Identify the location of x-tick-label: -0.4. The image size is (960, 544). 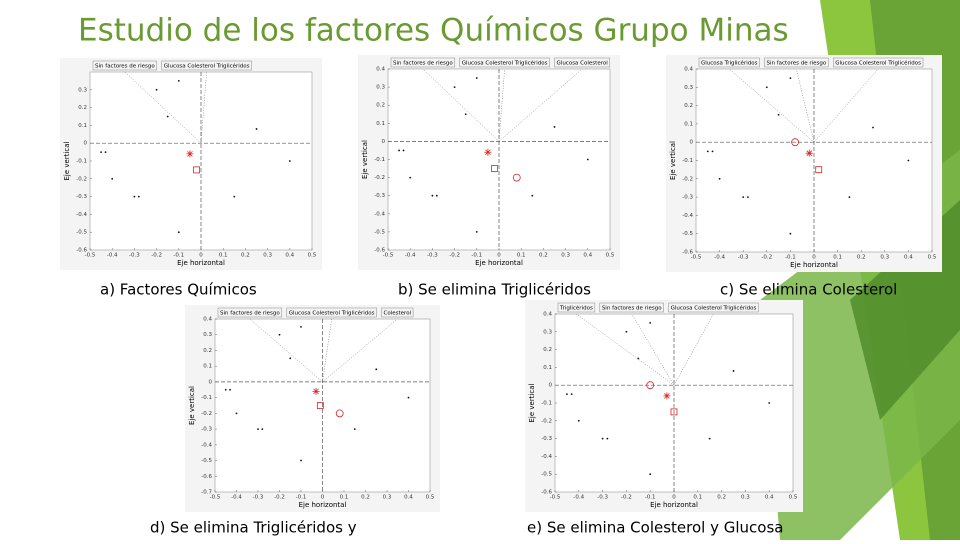
(410, 256).